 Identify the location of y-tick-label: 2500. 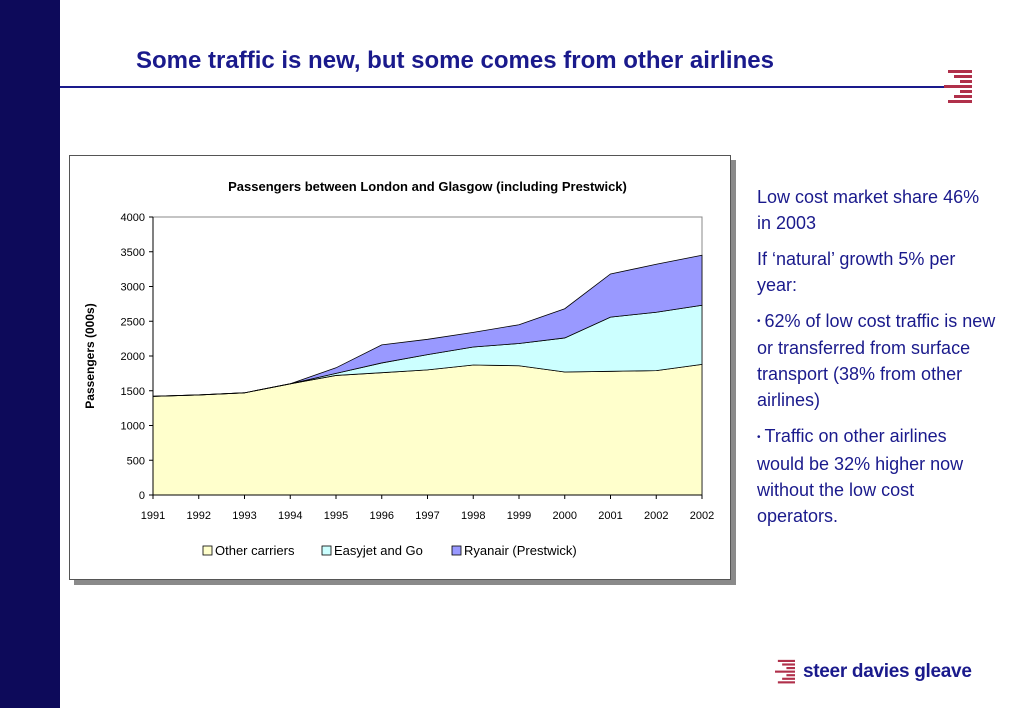
(133, 322).